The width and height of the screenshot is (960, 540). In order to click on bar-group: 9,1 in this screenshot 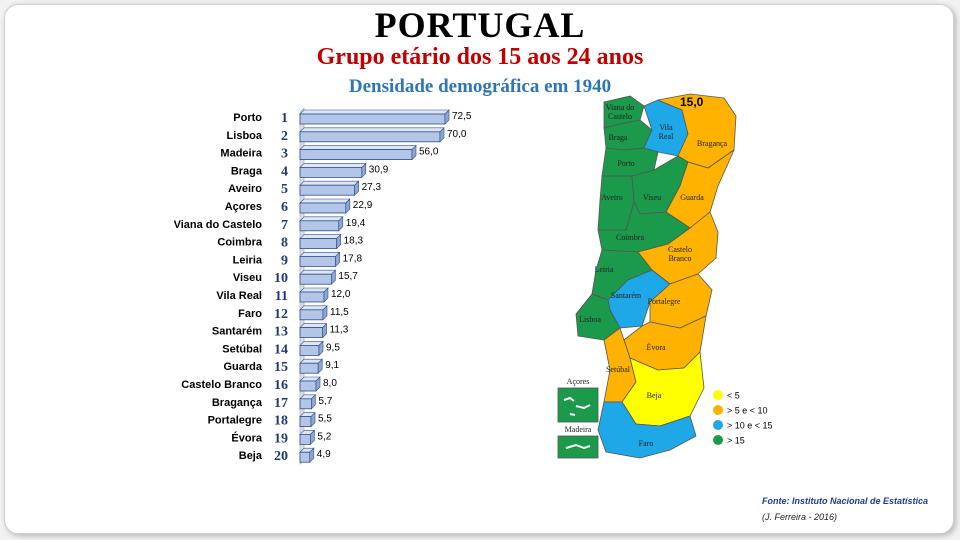, I will do `click(319, 366)`.